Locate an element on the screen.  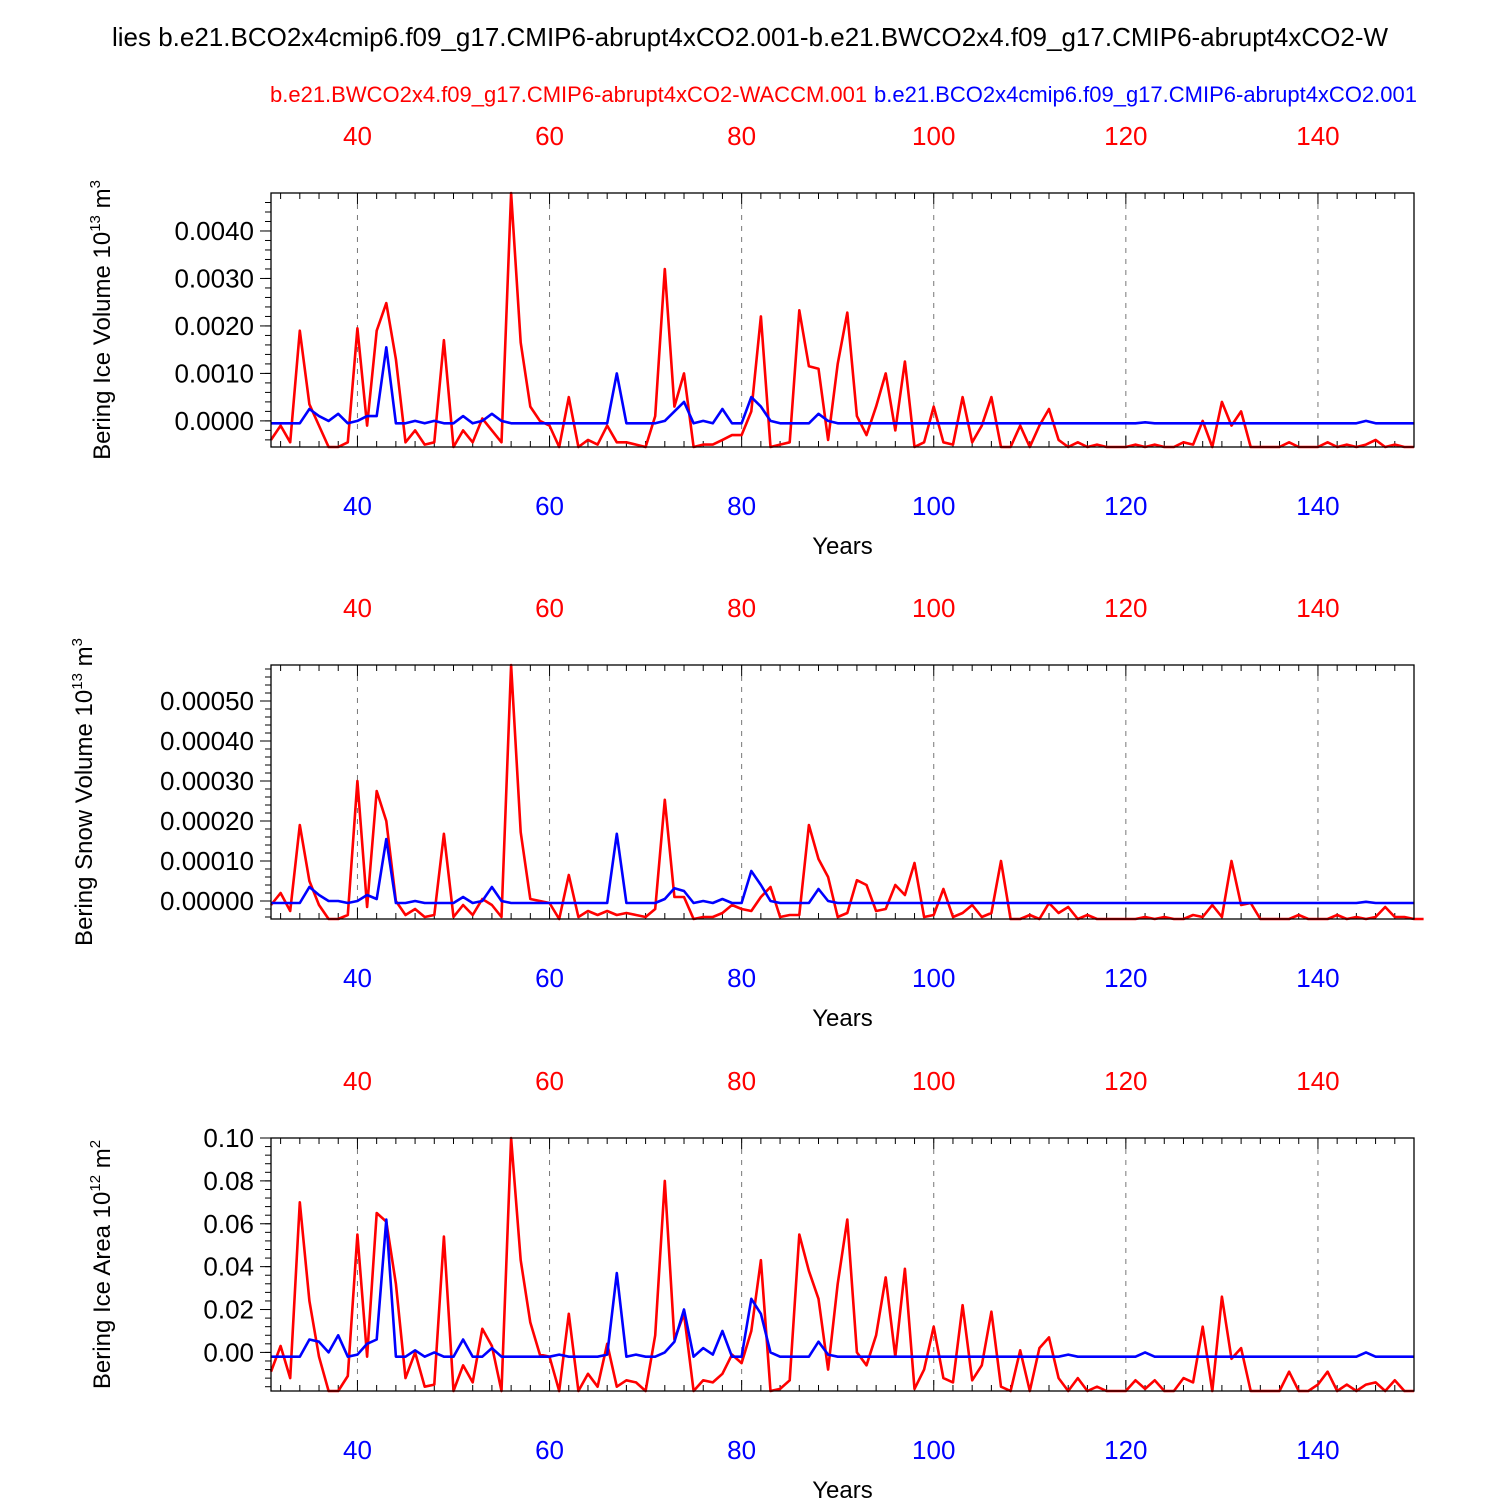
y-tick-label: 0.04 is located at coordinates (228, 1267).